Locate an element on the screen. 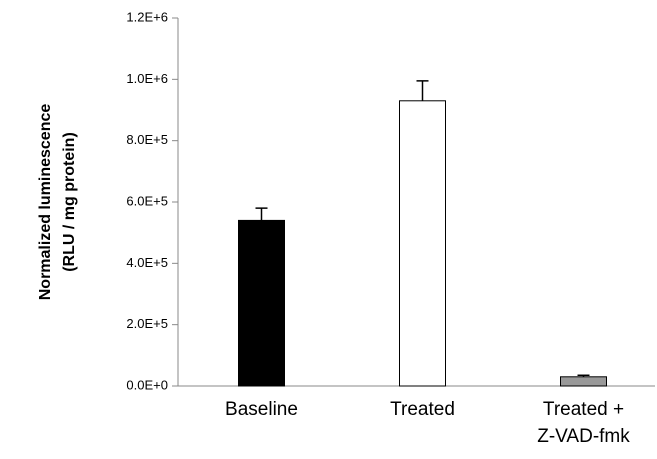  y-tick-label: 6.0E+5 is located at coordinates (147, 200).